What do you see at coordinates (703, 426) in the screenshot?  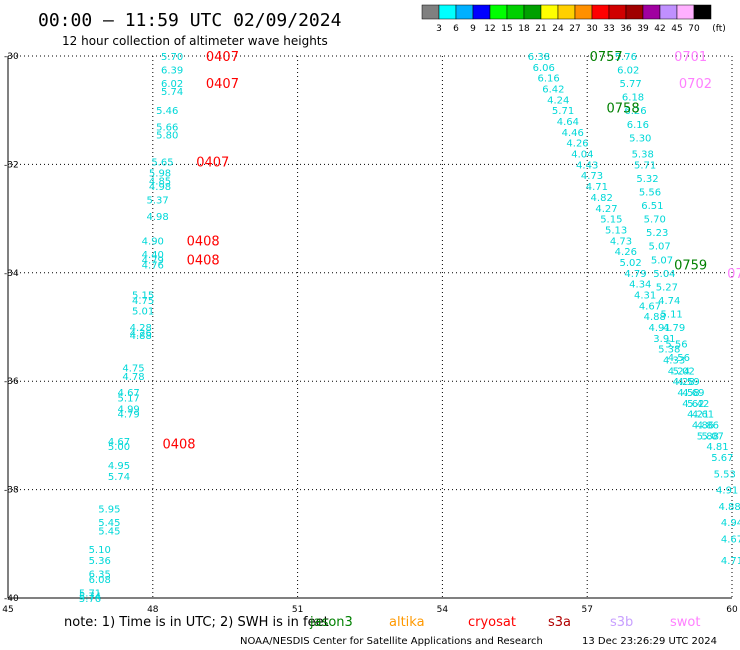 I see `wave-height-label: 4.86` at bounding box center [703, 426].